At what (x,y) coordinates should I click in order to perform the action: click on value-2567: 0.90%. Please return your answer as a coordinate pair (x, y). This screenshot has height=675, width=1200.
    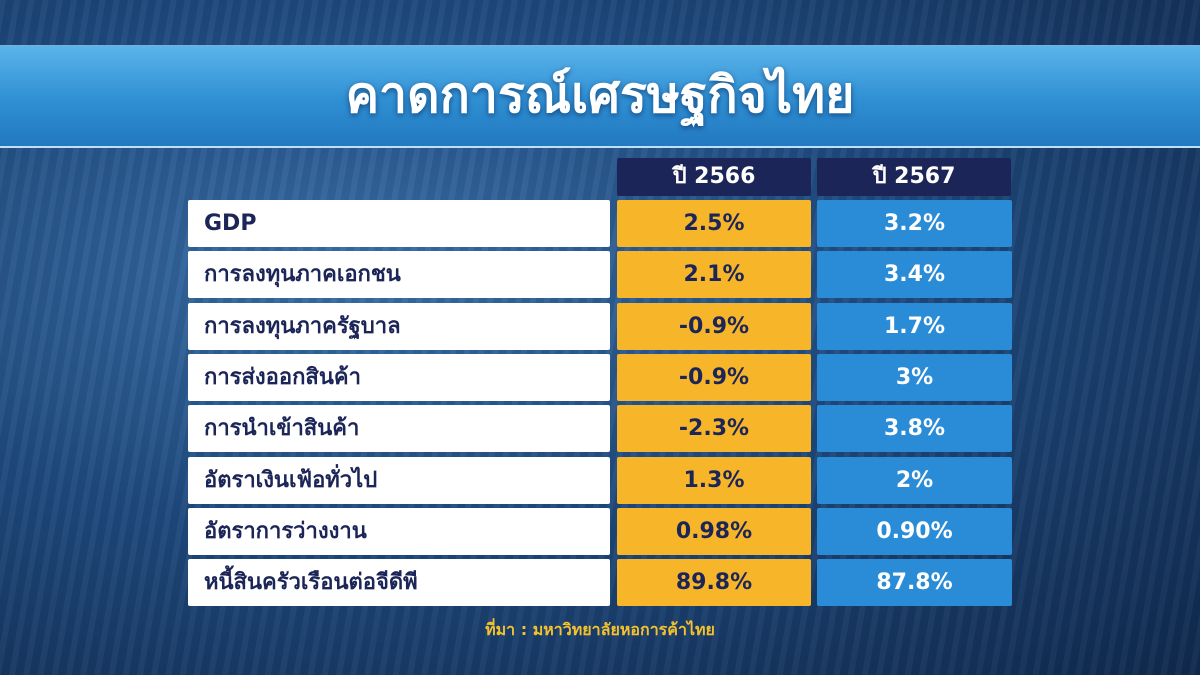
    Looking at the image, I should click on (914, 531).